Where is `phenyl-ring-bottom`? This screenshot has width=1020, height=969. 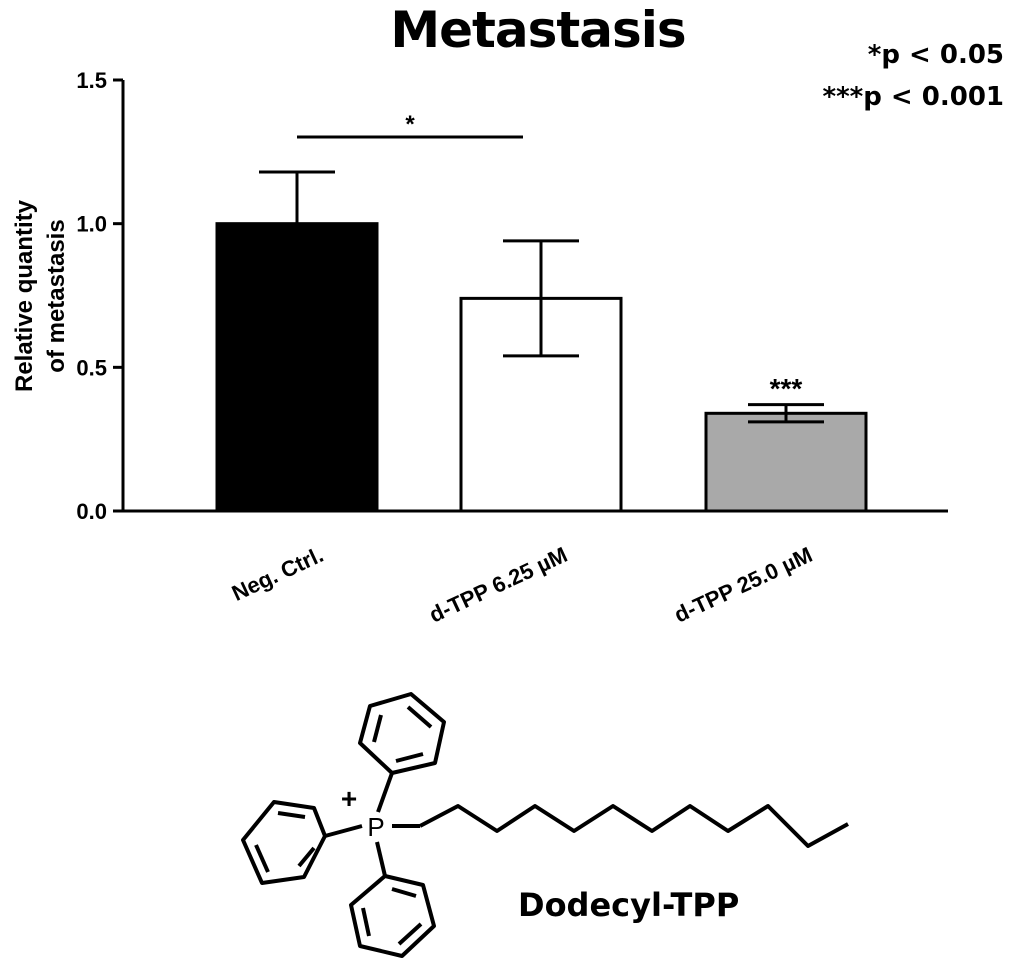 phenyl-ring-bottom is located at coordinates (392, 916).